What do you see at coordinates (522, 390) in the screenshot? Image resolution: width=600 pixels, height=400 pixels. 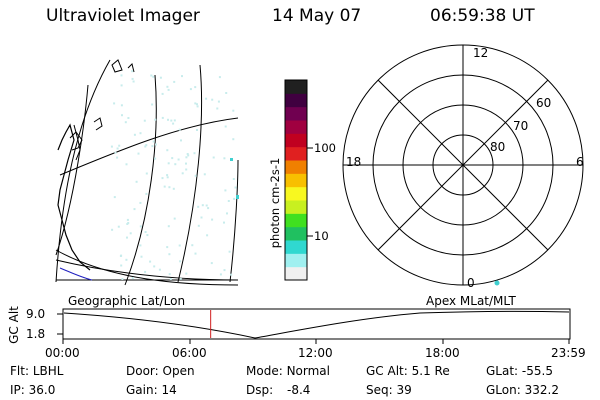 I see `status-glon: GLon: 332.2` at bounding box center [522, 390].